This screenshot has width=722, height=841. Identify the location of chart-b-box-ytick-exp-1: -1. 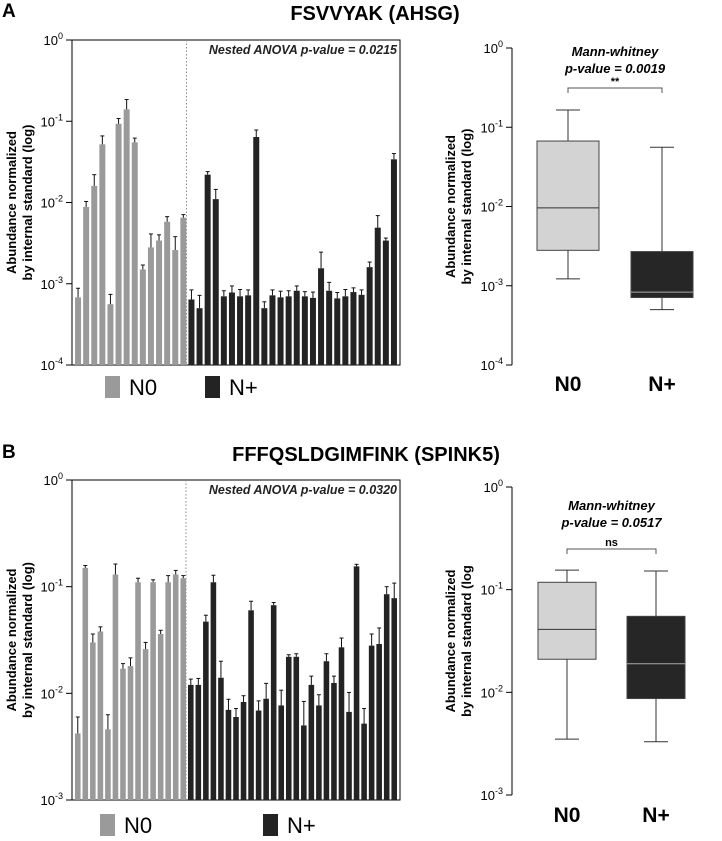
(499, 586).